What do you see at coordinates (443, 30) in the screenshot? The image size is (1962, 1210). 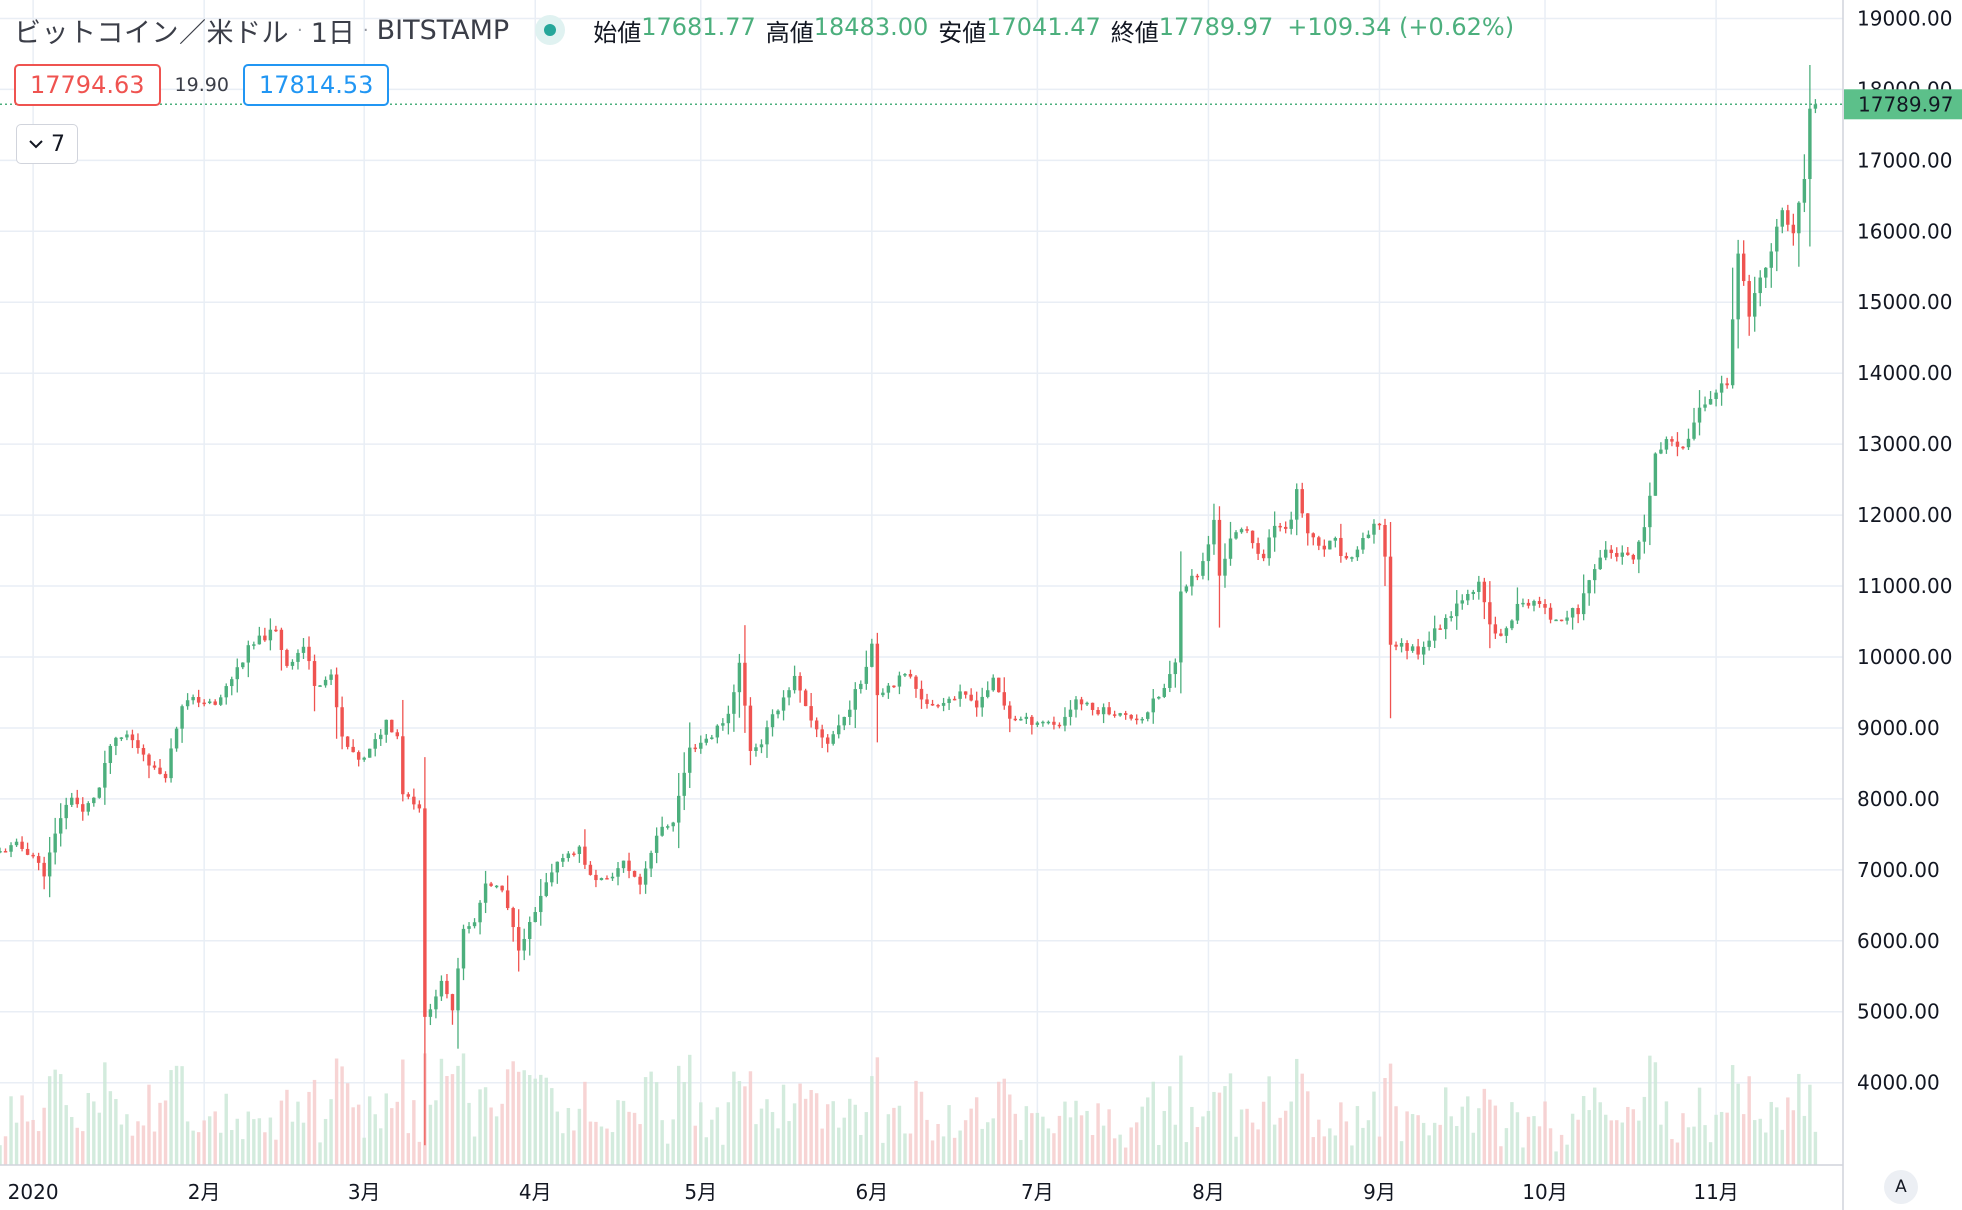 I see `exchange-label: BITSTAMP` at bounding box center [443, 30].